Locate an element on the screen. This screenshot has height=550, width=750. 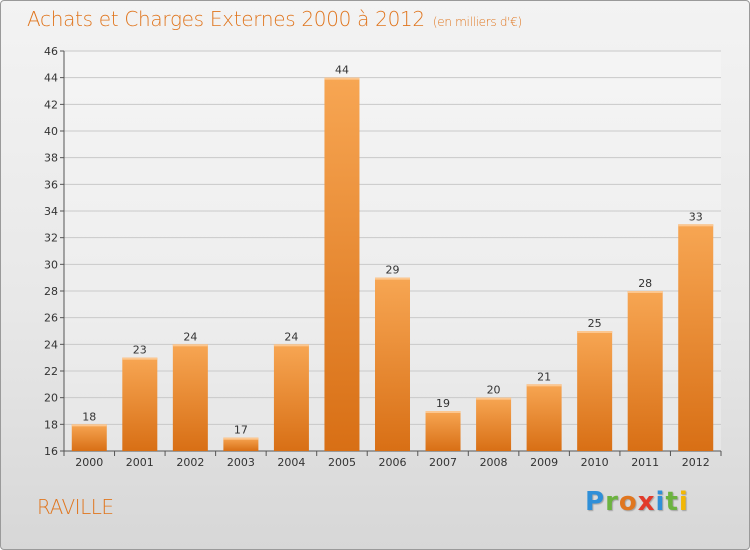
x-tick-label: 2011 is located at coordinates (645, 462).